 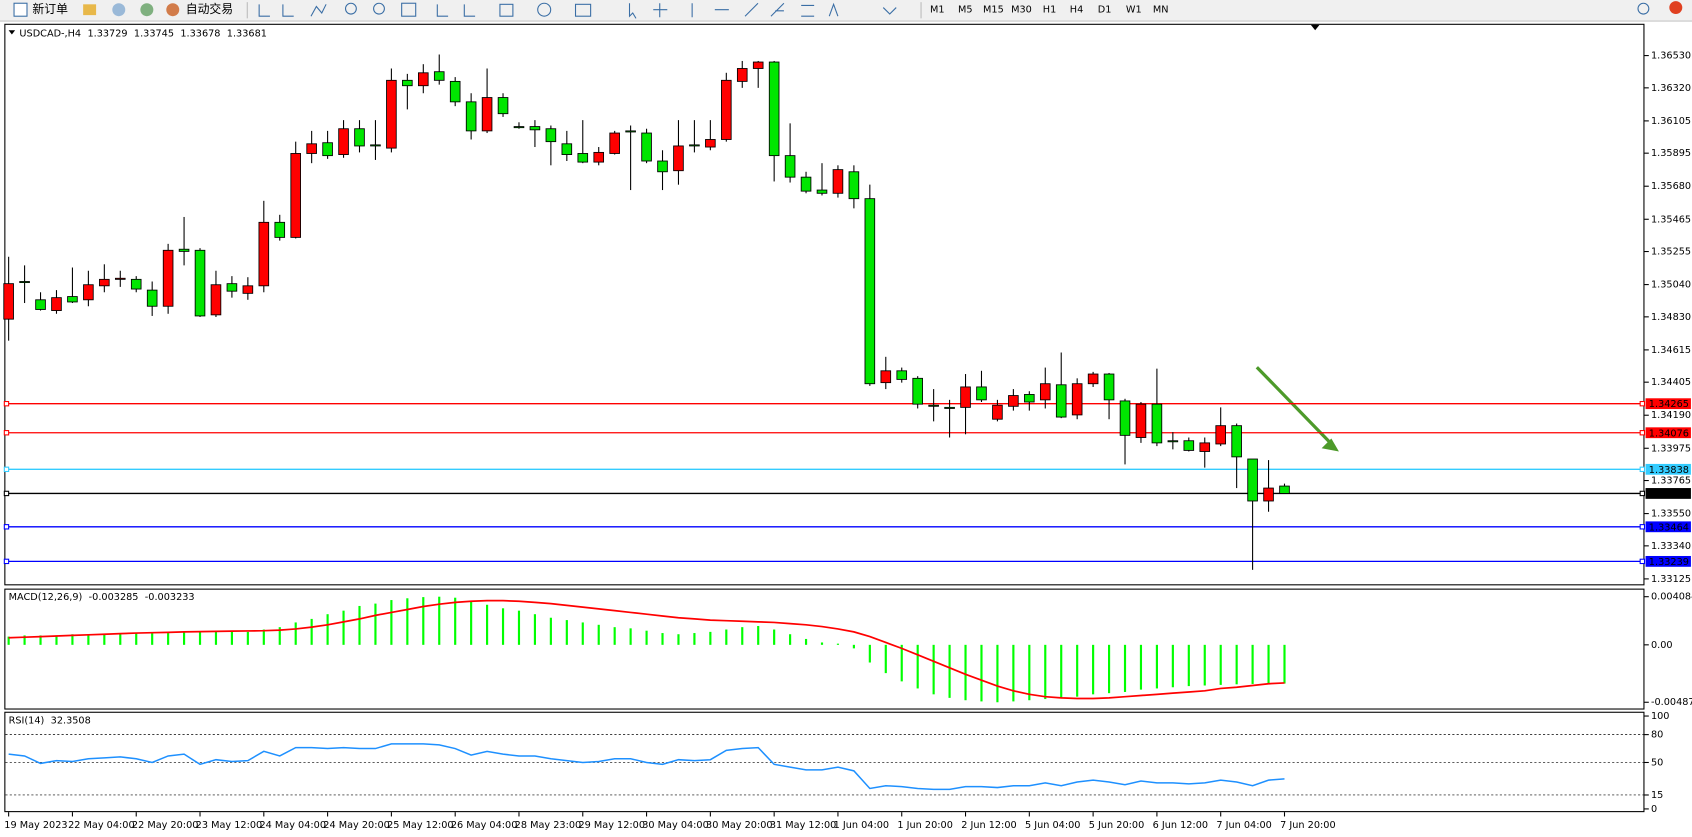 What do you see at coordinates (229, 825) in the screenshot?
I see `x-tick-label: 23 May 12:00` at bounding box center [229, 825].